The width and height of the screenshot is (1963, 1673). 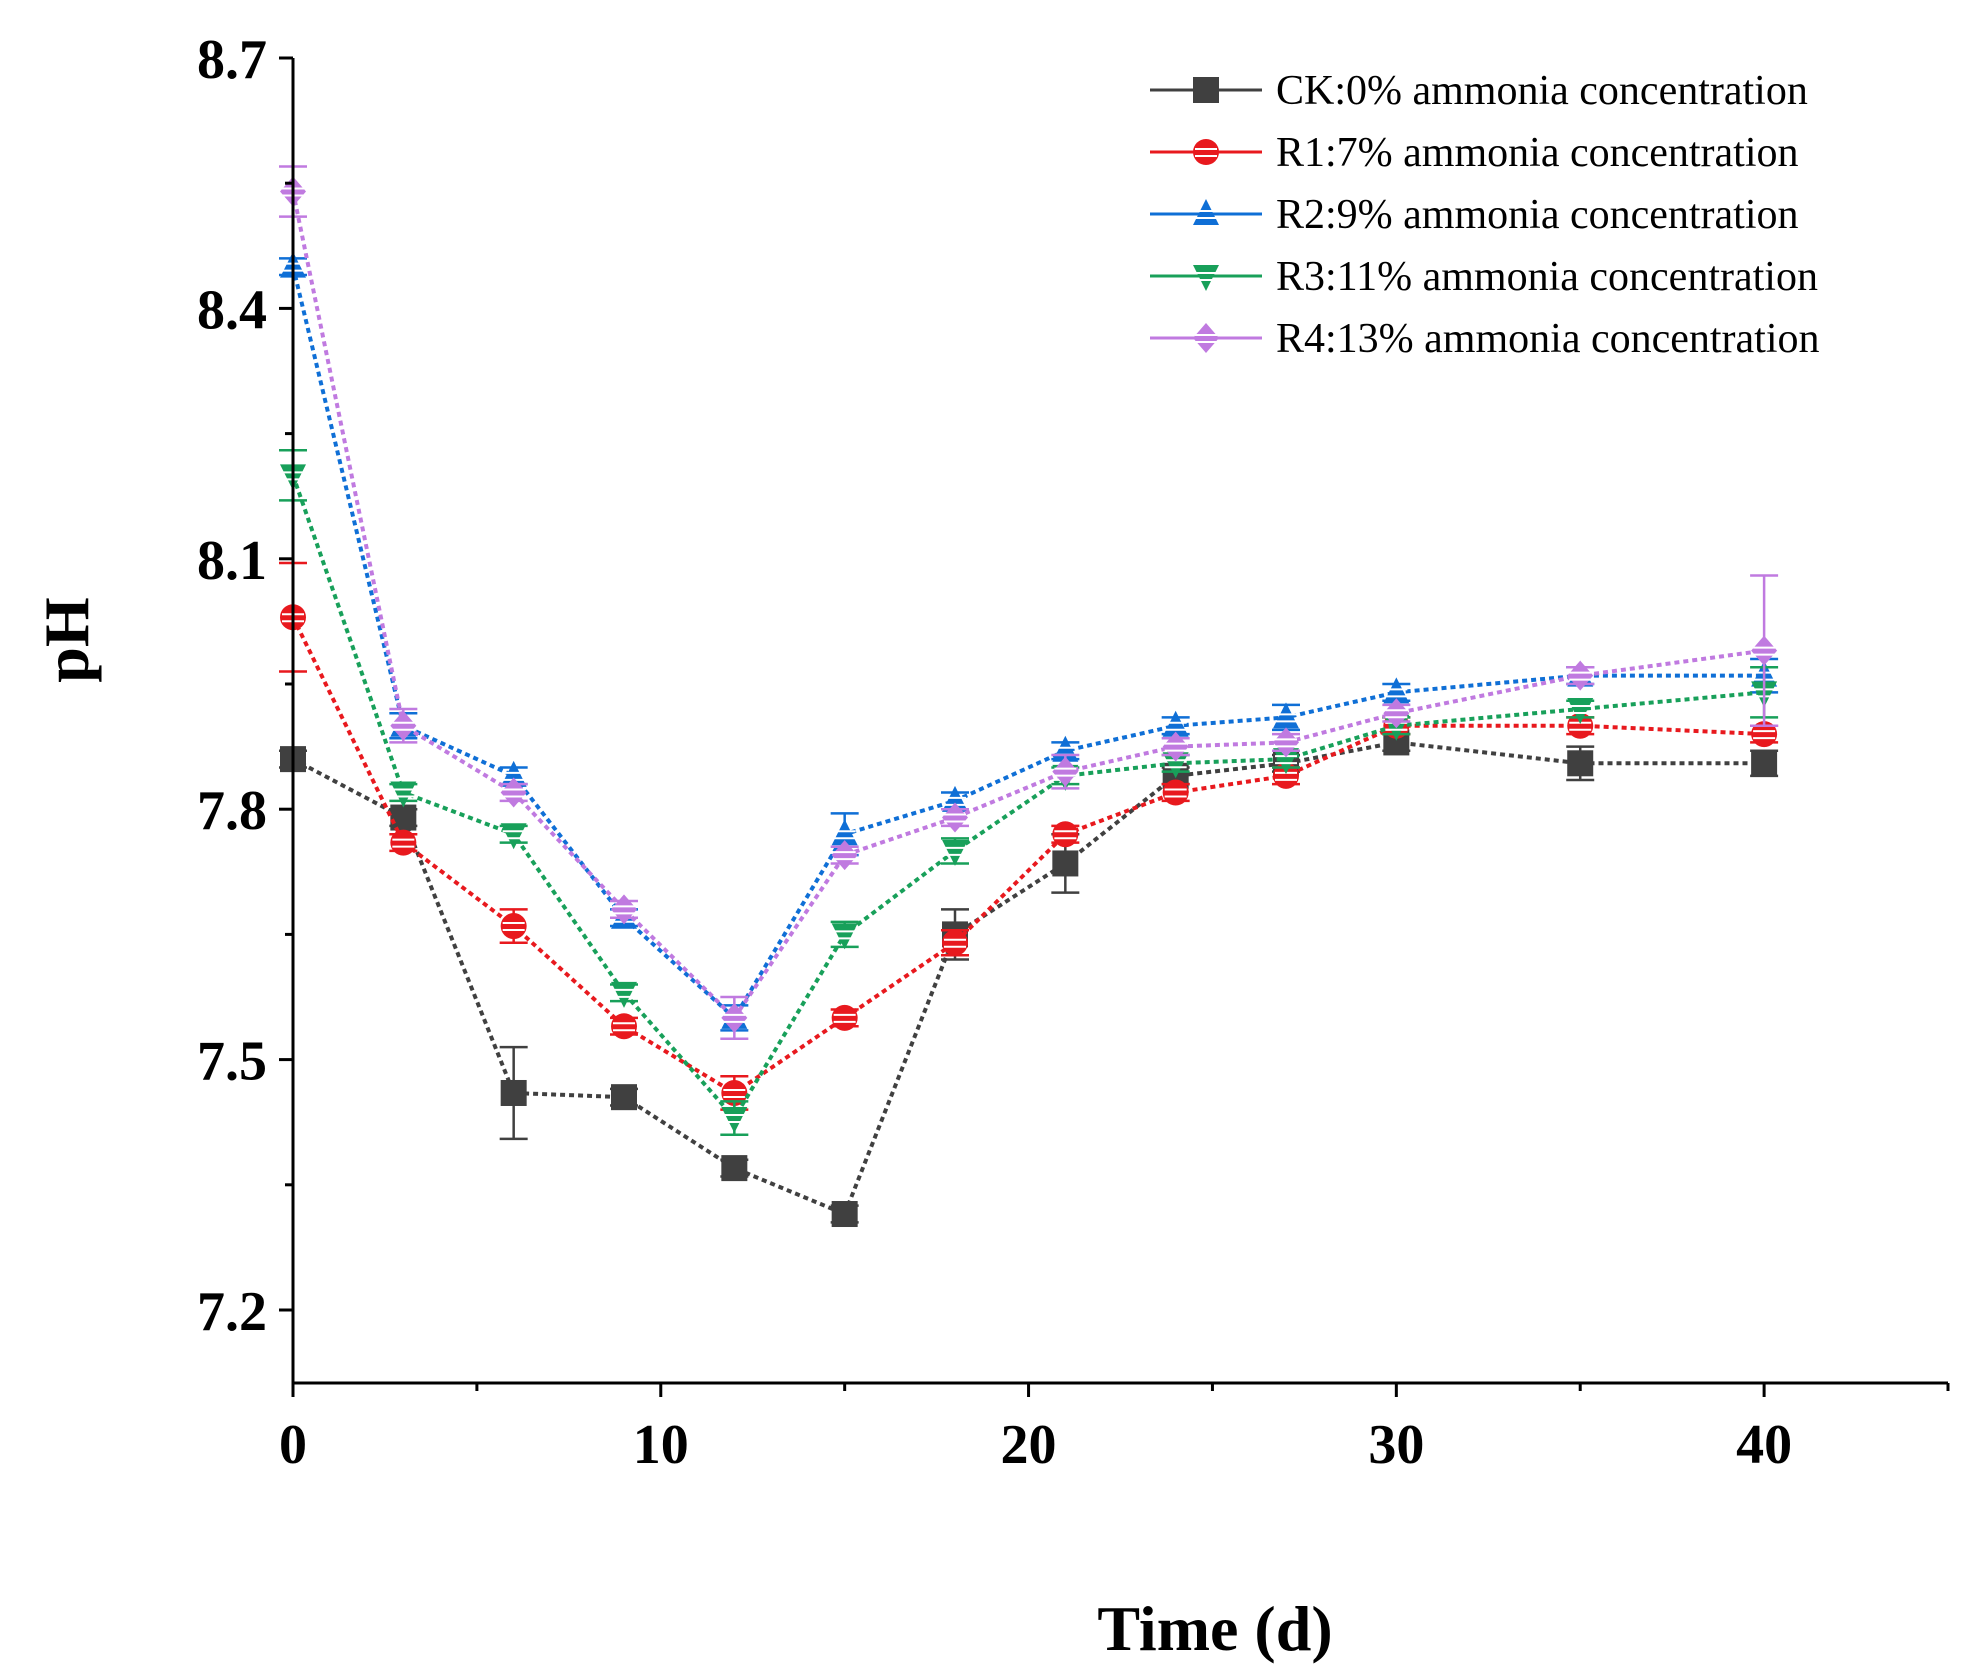 I want to click on y-tick-label: 8.7, so click(x=232, y=60).